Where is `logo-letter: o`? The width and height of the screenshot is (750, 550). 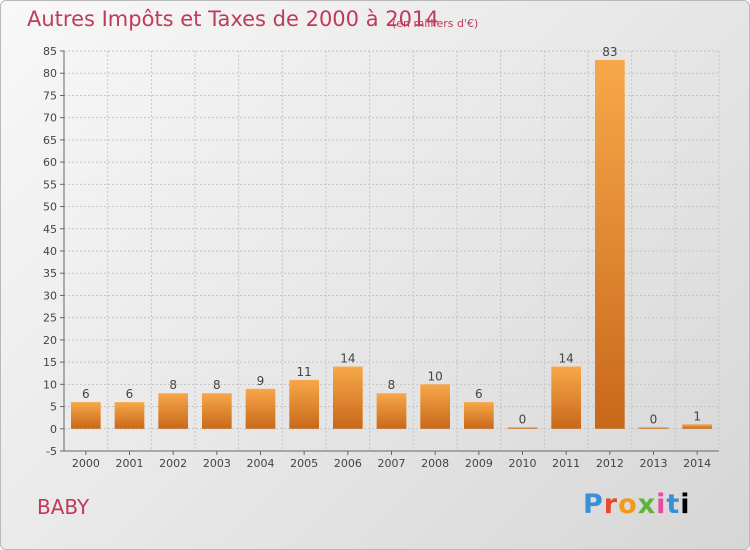
logo-letter: o is located at coordinates (628, 504).